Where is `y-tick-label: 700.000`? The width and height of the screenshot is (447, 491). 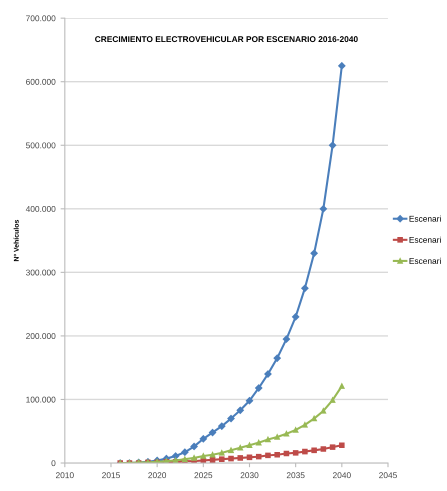 y-tick-label: 700.000 is located at coordinates (41, 18).